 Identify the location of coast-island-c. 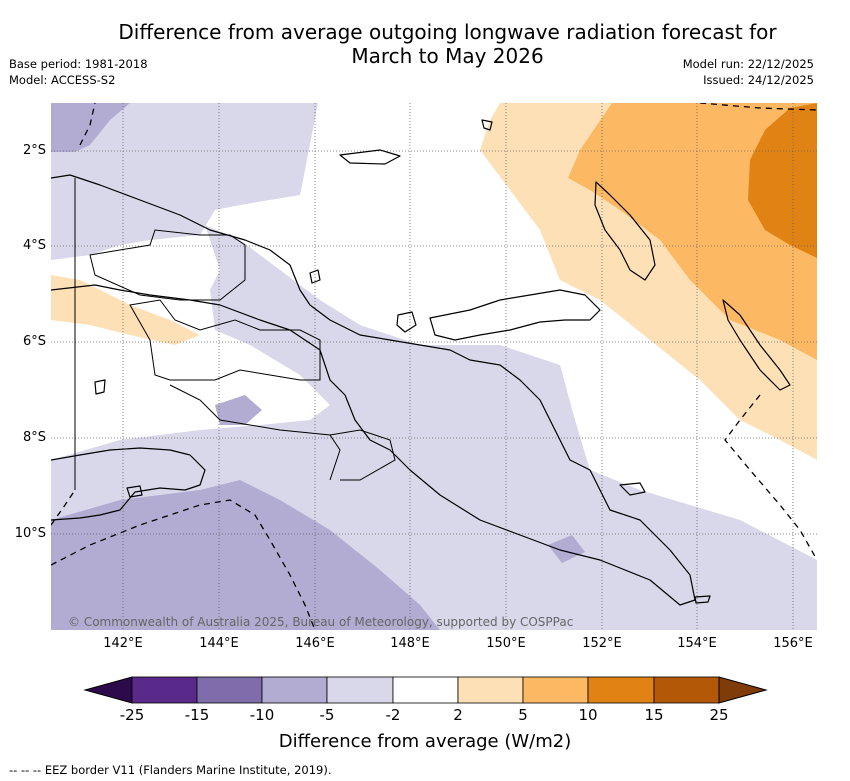
(487, 125).